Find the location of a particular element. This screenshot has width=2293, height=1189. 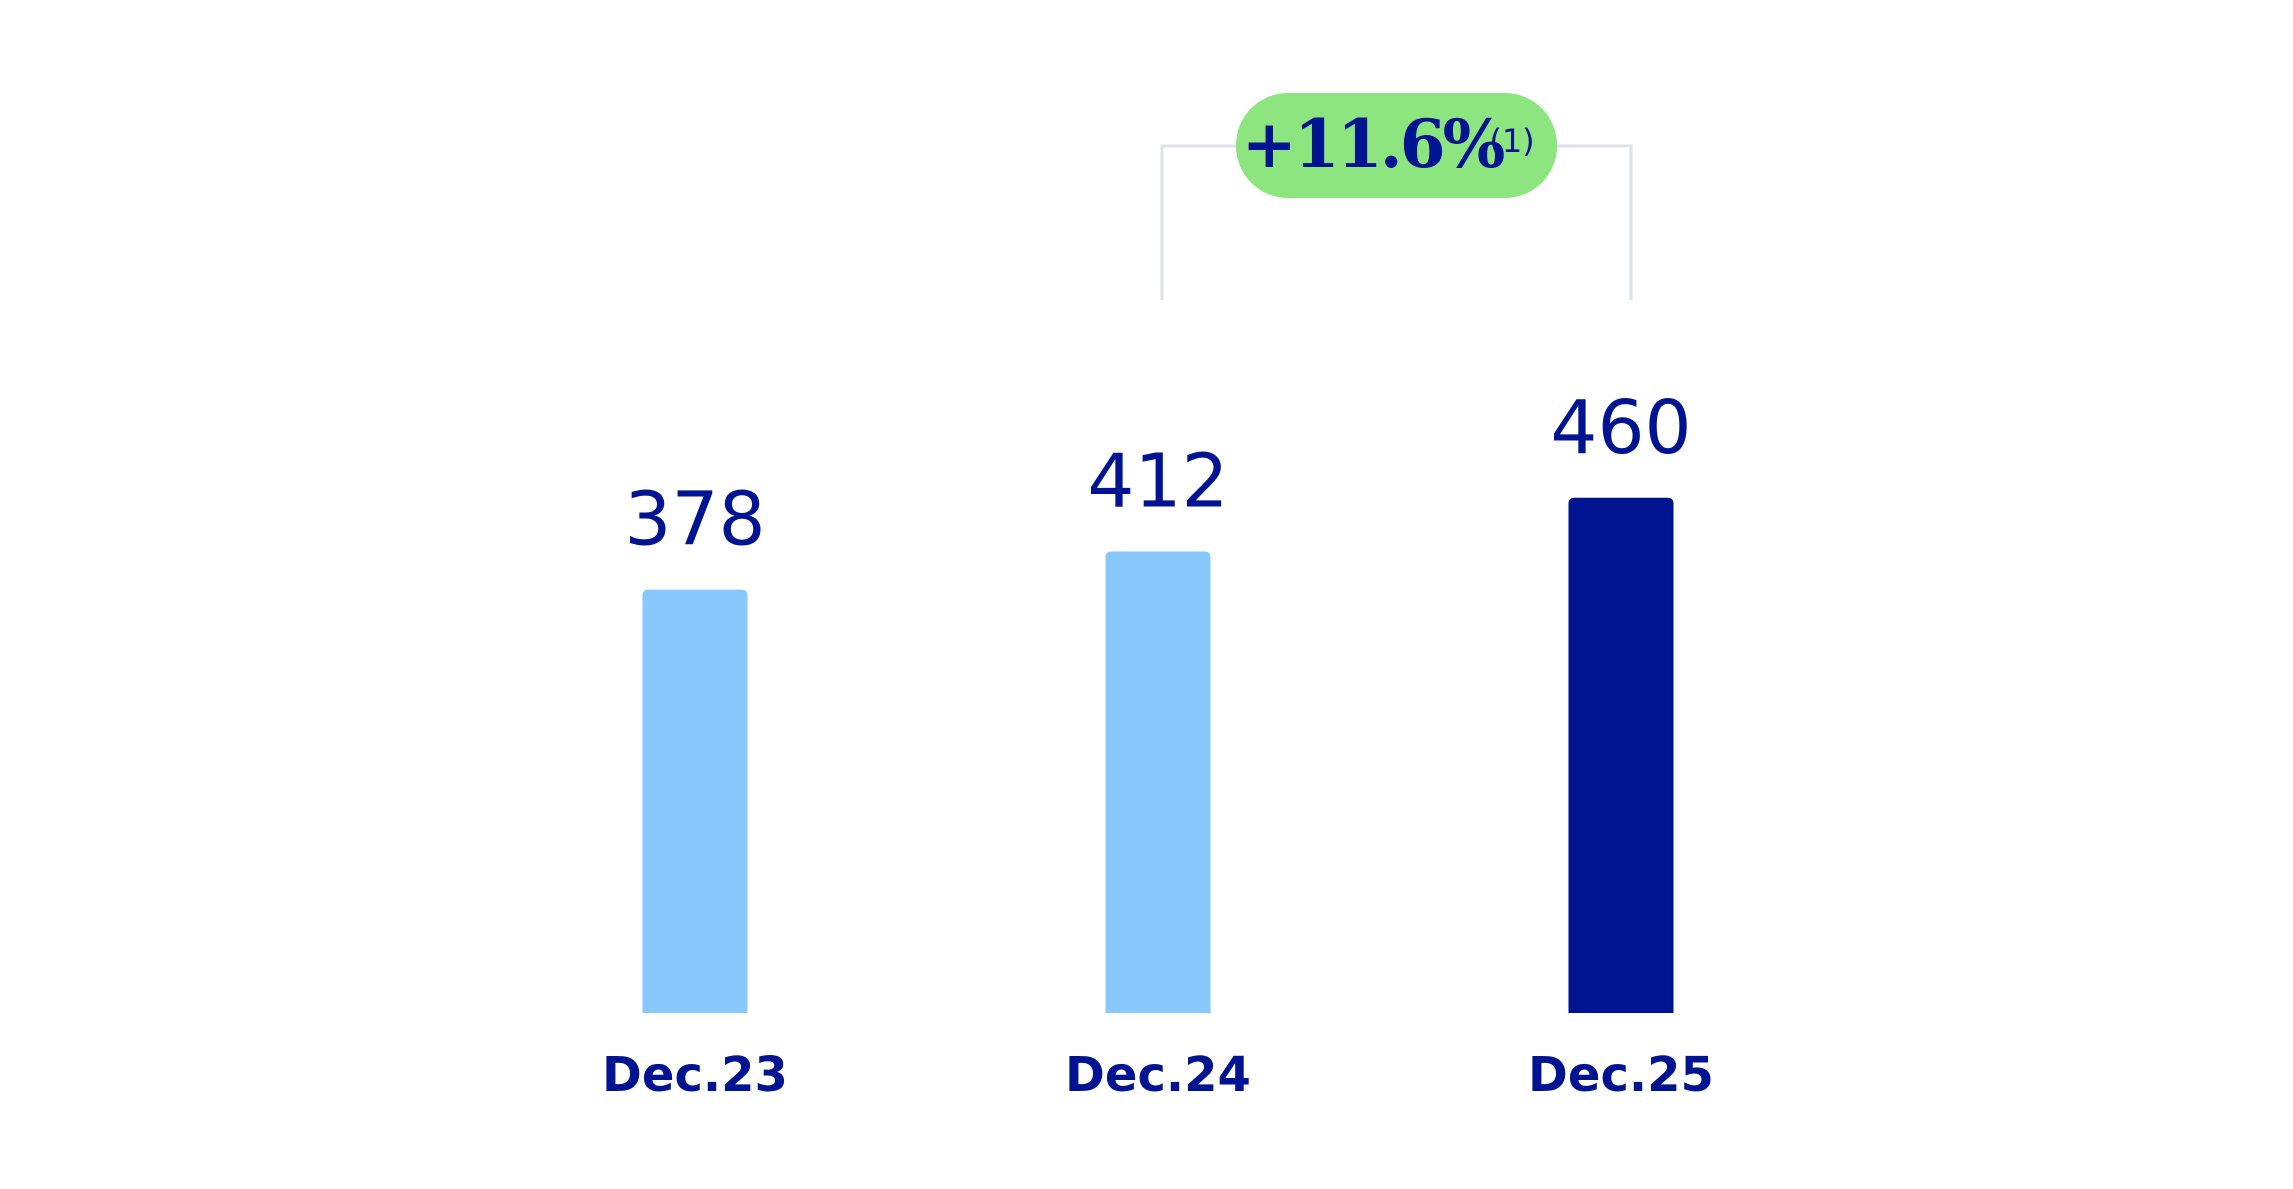

value-label: 412 is located at coordinates (1157, 482).